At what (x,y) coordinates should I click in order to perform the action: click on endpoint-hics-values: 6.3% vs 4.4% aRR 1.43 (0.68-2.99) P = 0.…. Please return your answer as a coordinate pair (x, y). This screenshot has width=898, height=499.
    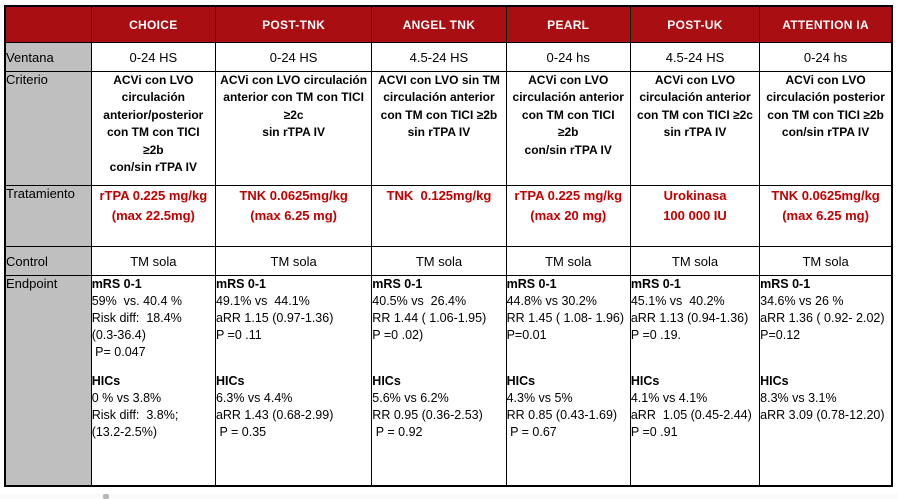
    Looking at the image, I should click on (274, 415).